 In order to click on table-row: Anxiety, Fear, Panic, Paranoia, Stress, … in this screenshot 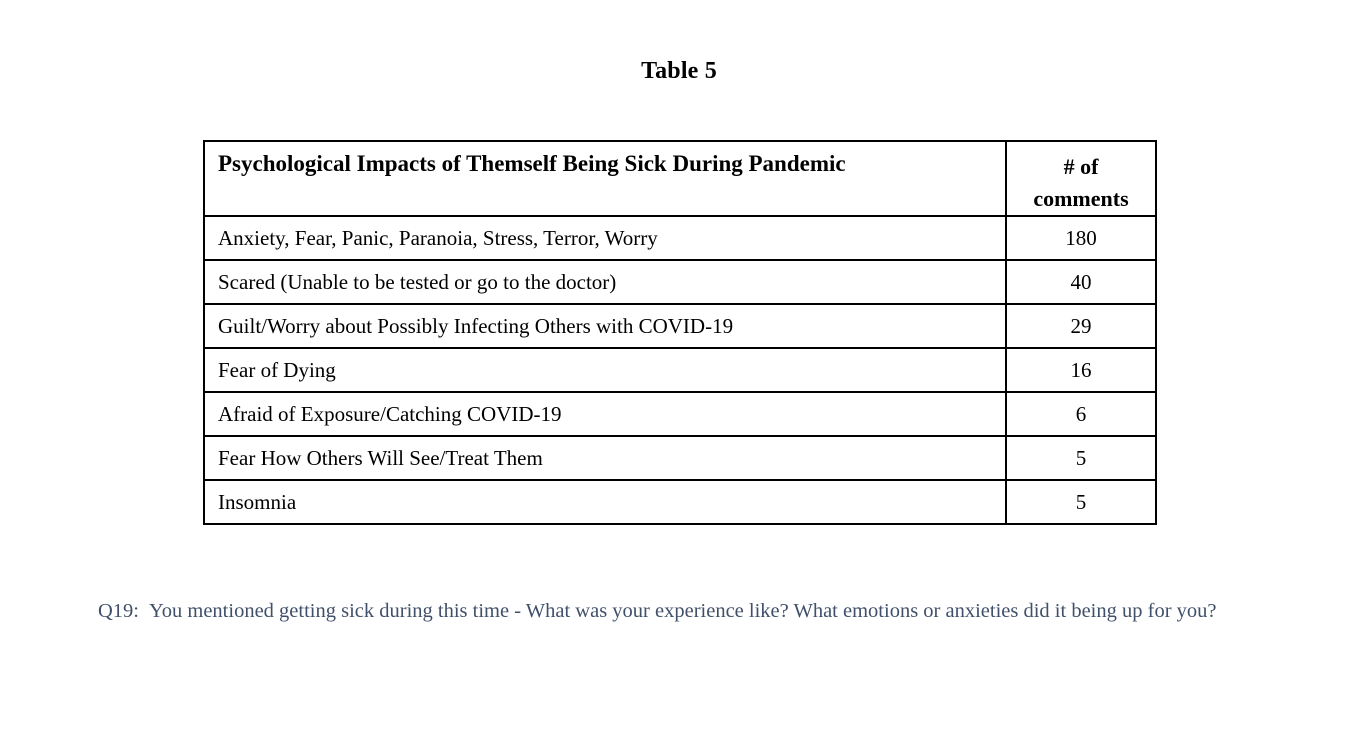, I will do `click(680, 238)`.